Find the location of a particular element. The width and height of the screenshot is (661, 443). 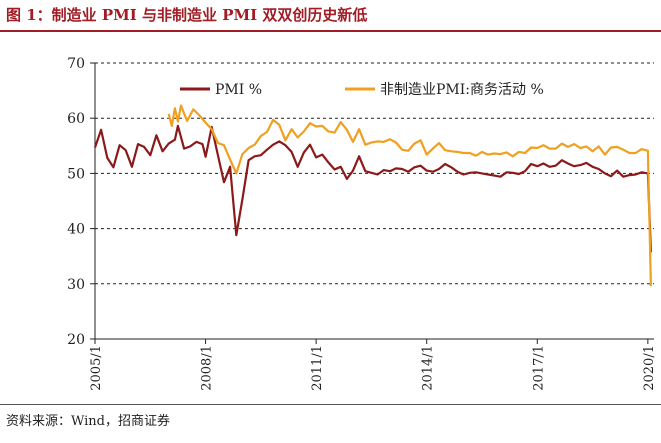

legend-label-0: PMI % is located at coordinates (238, 90).